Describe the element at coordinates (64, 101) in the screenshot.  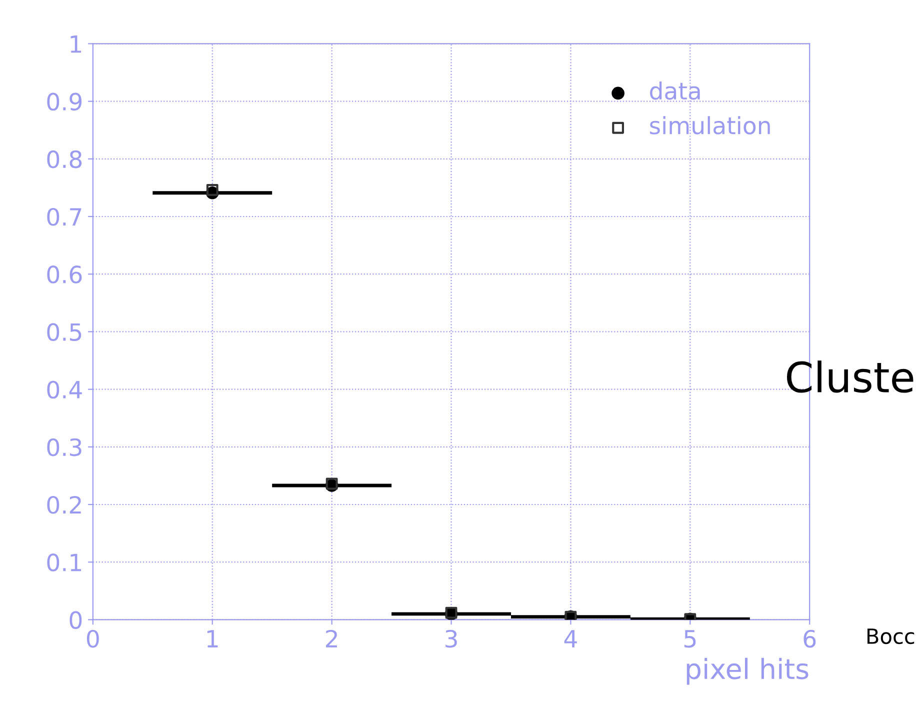
I see `y-tick-label: 0.9` at that location.